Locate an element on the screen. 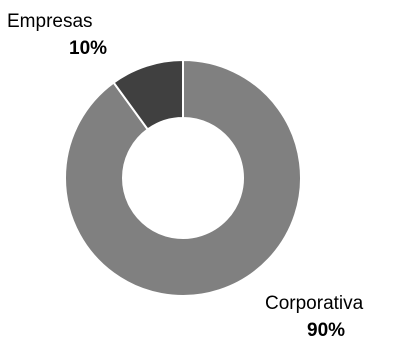 The height and width of the screenshot is (345, 395). slice-value-empresas: 10% is located at coordinates (88, 48).